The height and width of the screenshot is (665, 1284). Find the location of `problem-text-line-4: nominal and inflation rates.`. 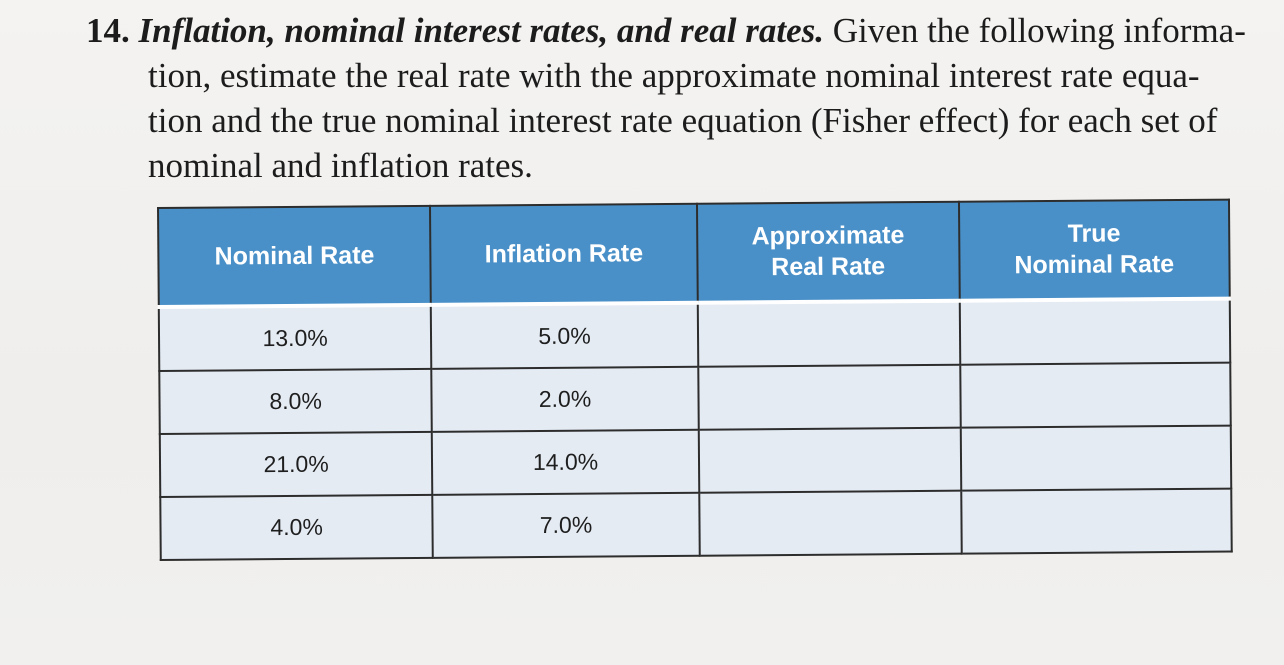

problem-text-line-4: nominal and inflation rates. is located at coordinates (340, 165).